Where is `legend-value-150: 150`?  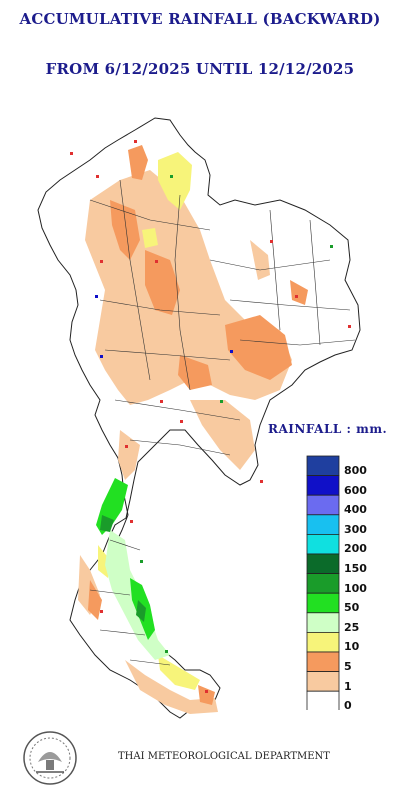
legend-value-150: 150 is located at coordinates (355, 568).